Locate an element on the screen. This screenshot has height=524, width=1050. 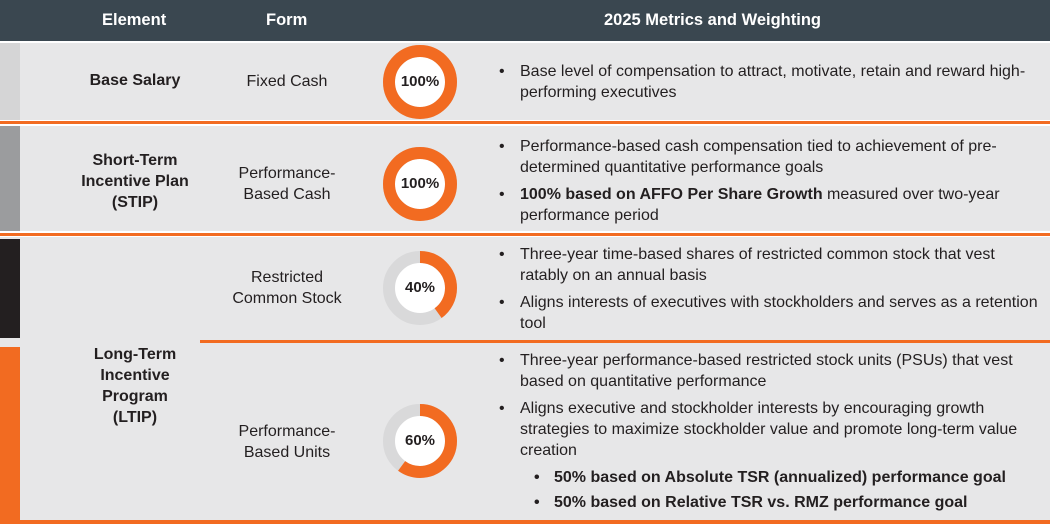
donut-rcs: 40% is located at coordinates (420, 288).